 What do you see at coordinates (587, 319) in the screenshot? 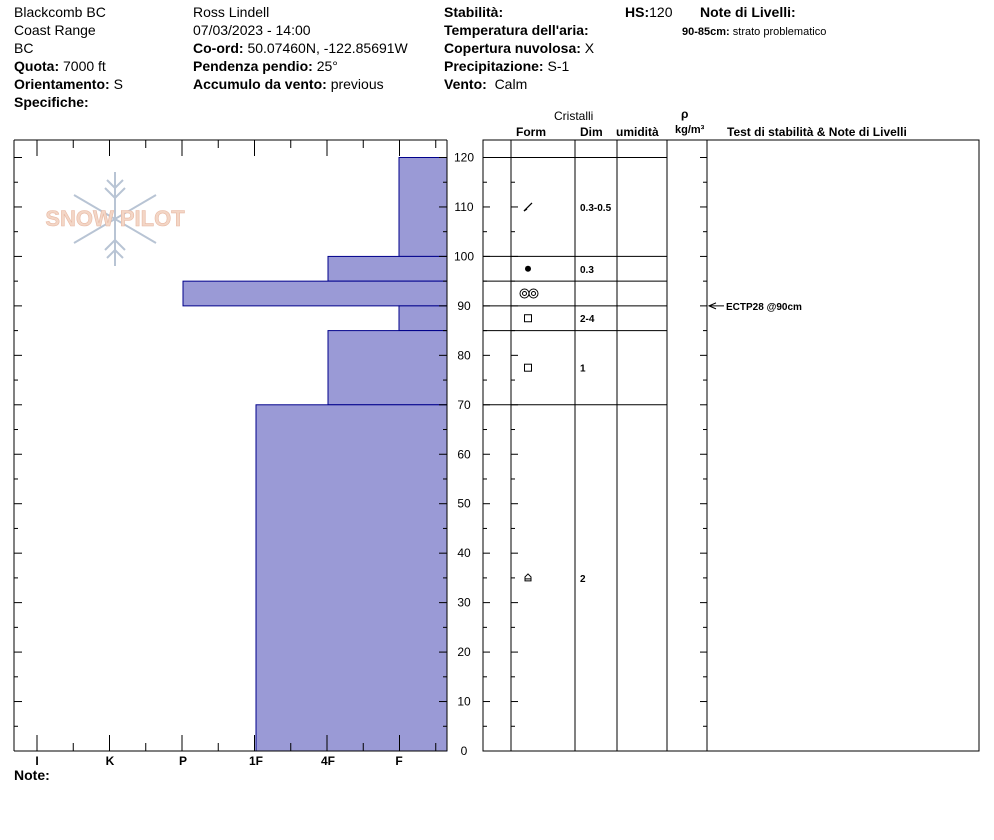
I see `crystal-size-label: 2-4` at bounding box center [587, 319].